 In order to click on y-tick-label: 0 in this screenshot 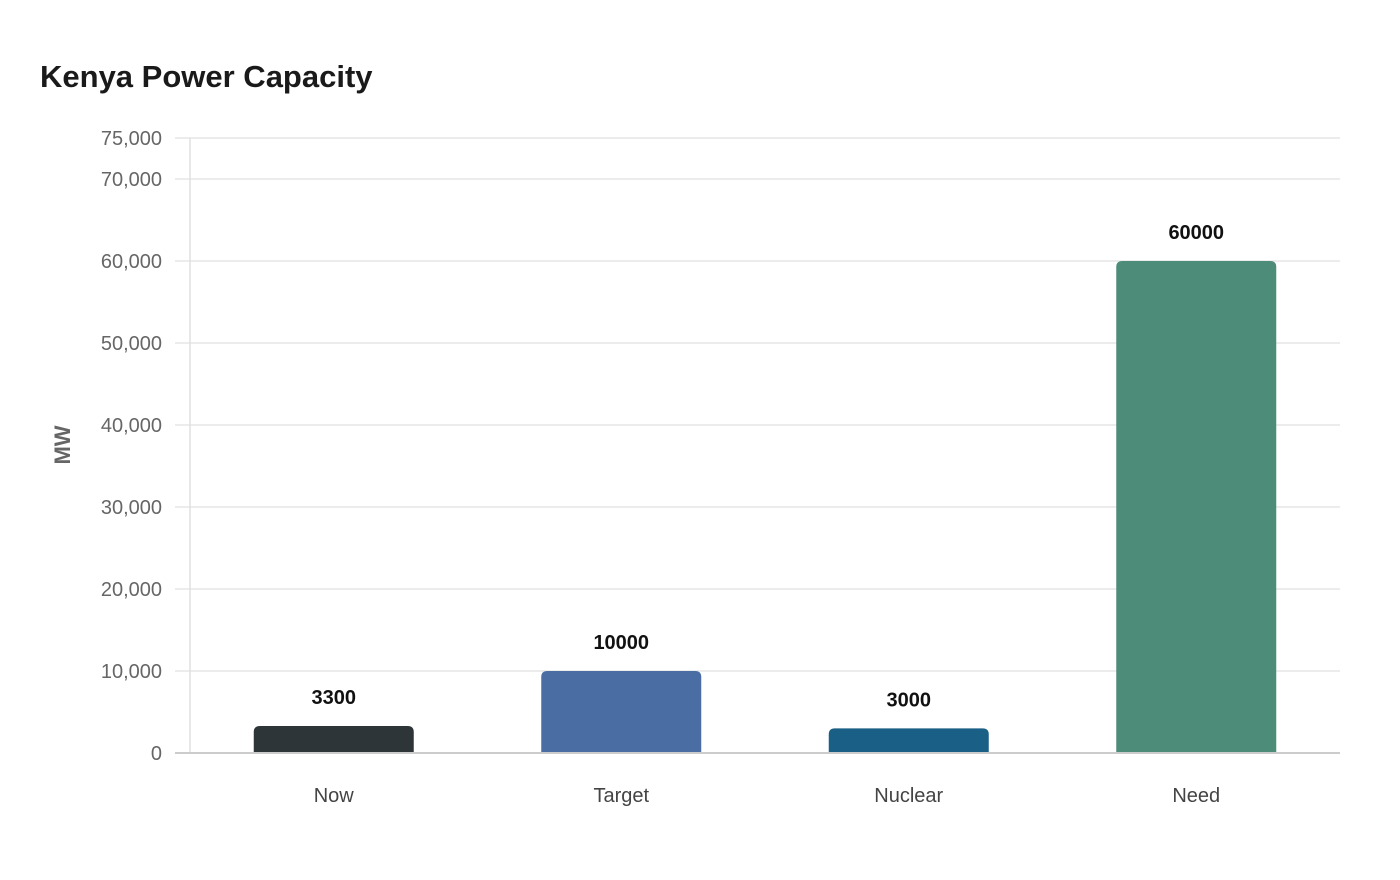, I will do `click(156, 754)`.